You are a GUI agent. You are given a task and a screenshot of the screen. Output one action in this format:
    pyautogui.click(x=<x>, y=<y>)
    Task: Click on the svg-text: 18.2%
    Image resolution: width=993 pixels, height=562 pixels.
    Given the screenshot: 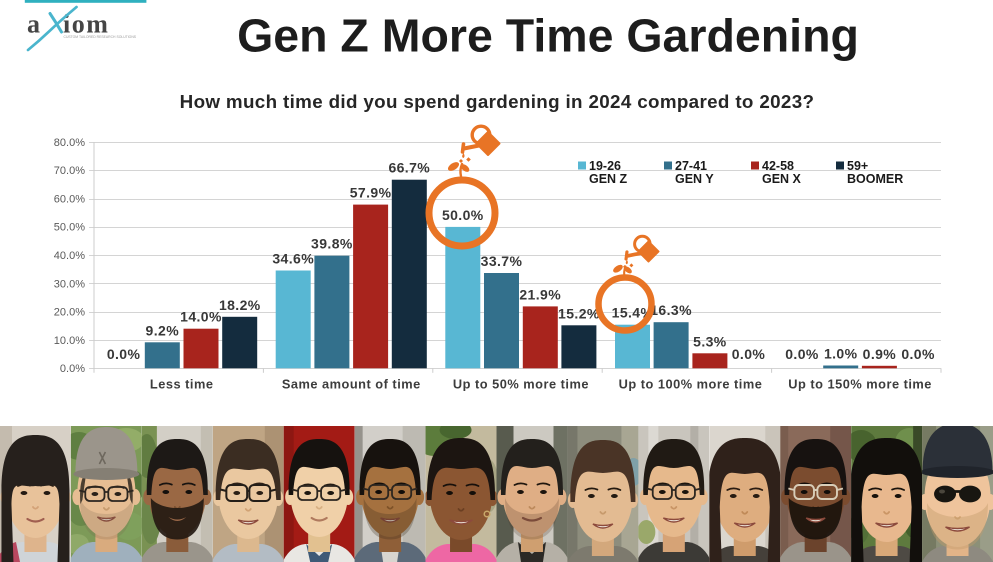 What is the action you would take?
    pyautogui.click(x=240, y=305)
    